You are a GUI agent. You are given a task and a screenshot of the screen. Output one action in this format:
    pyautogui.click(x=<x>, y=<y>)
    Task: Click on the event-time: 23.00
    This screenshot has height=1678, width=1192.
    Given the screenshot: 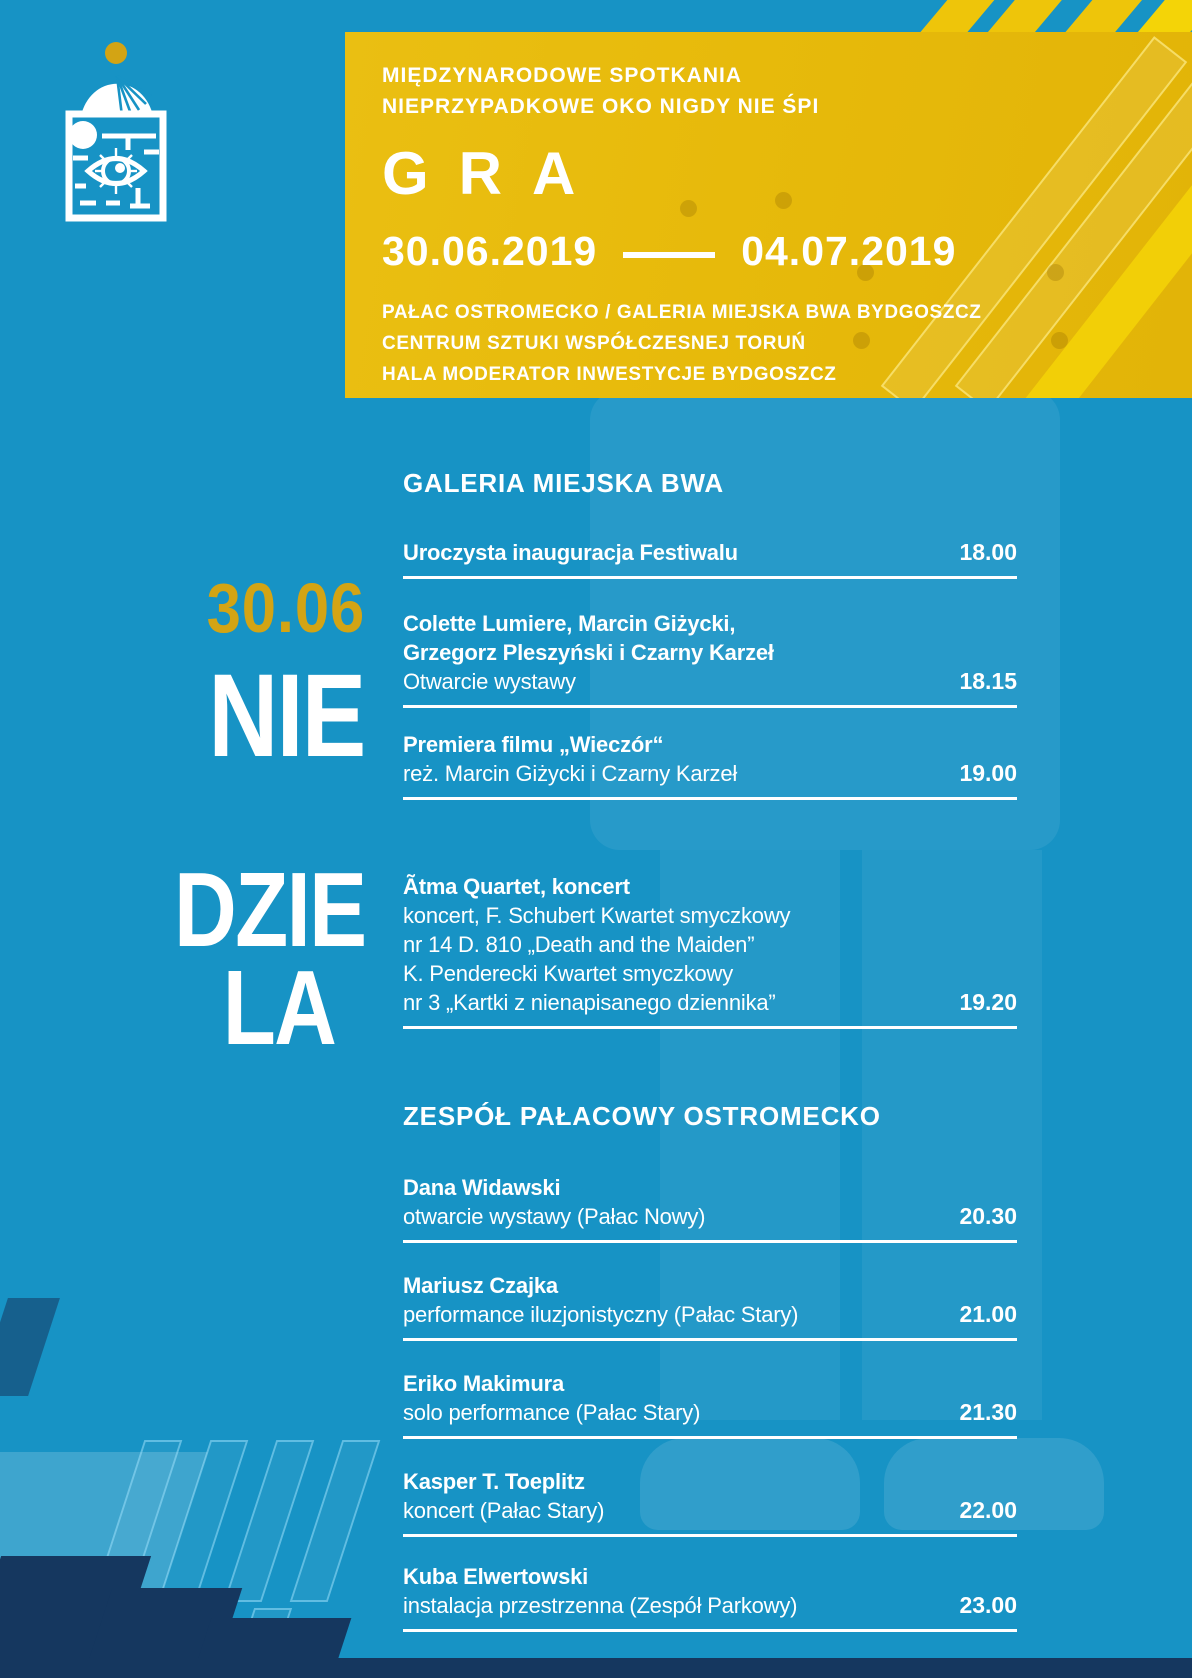 What is the action you would take?
    pyautogui.click(x=988, y=1605)
    